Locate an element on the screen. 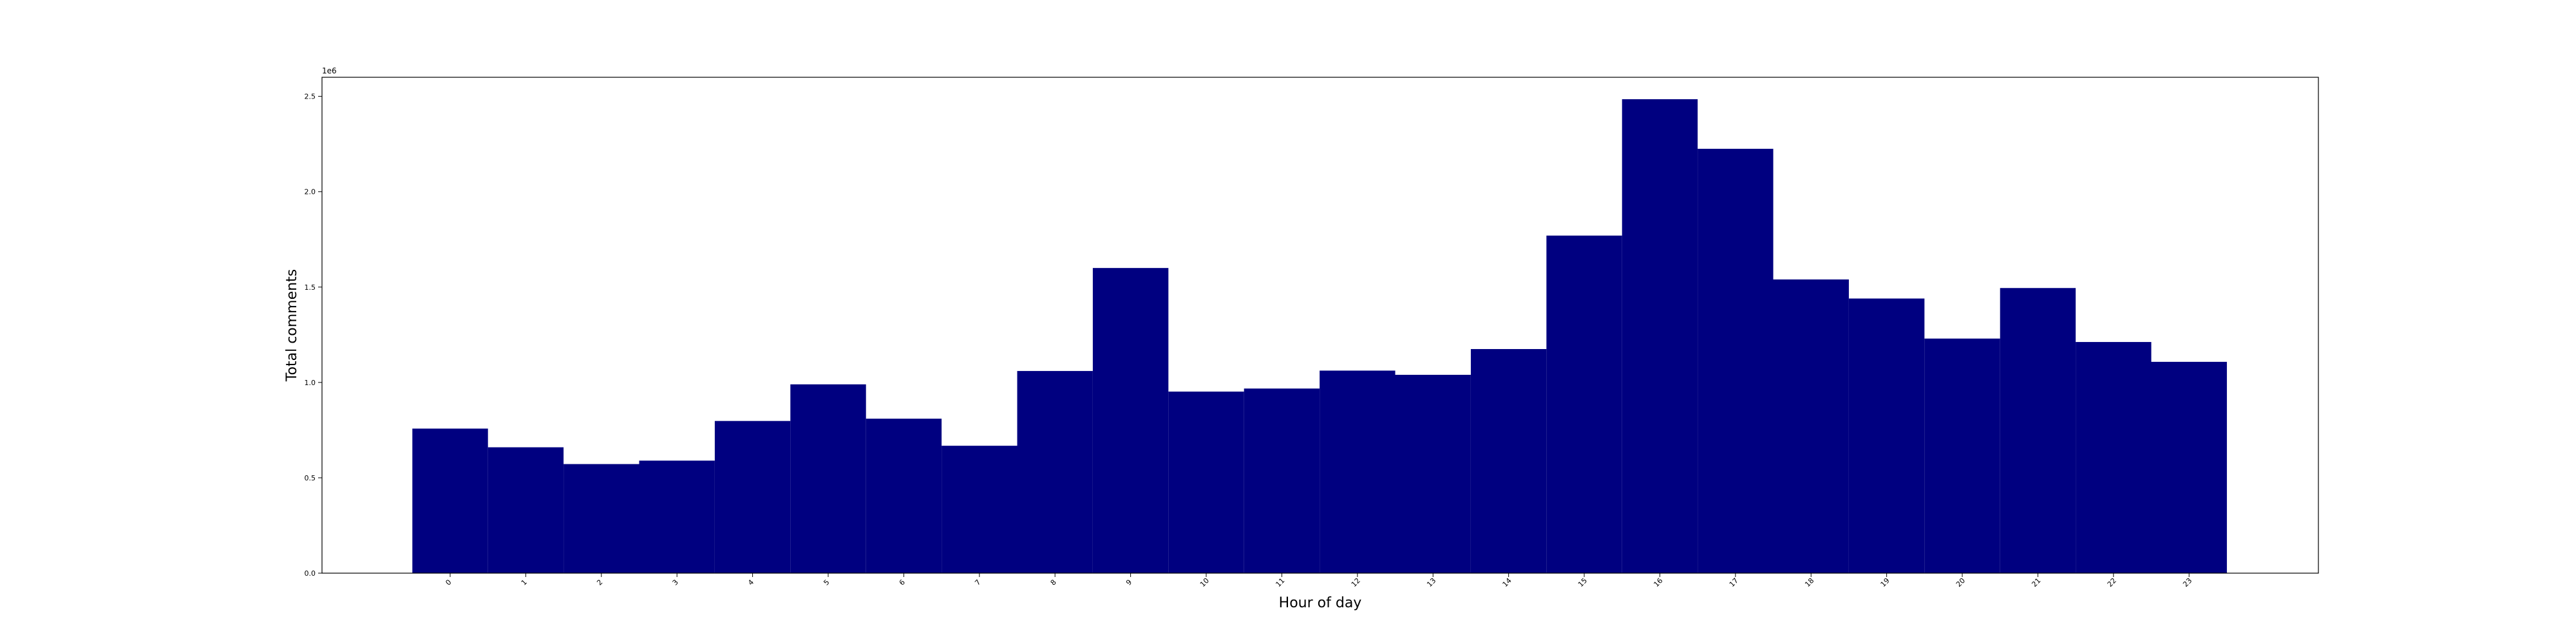 The width and height of the screenshot is (2576, 644). y-tick-label: 2.0 is located at coordinates (310, 192).